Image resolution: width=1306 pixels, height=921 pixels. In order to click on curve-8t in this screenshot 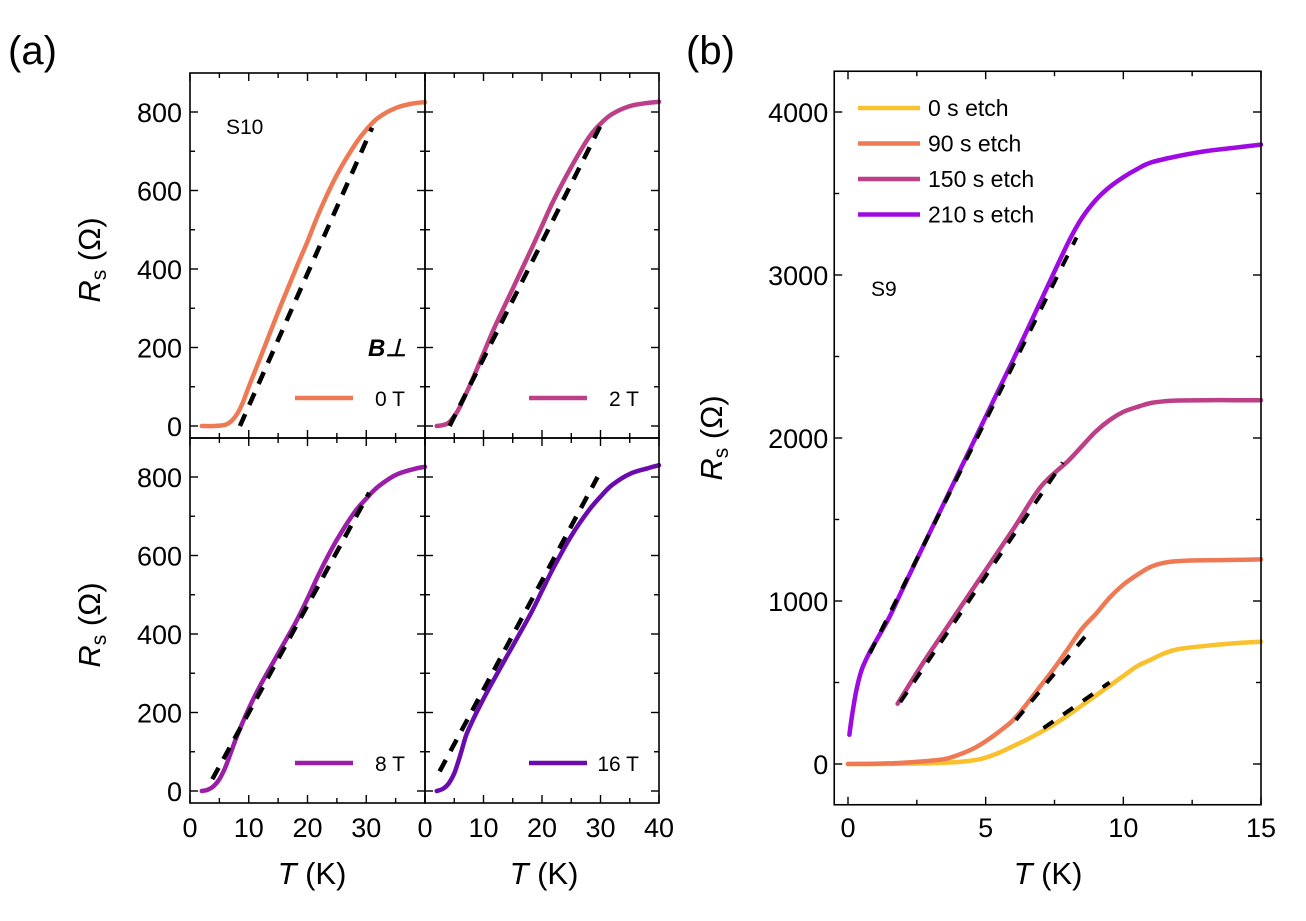, I will do `click(313, 629)`.